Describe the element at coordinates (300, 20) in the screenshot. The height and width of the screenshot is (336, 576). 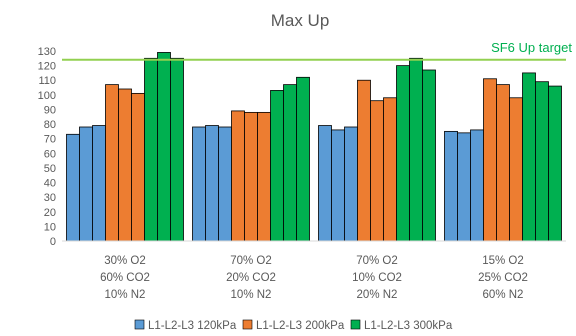
I see `chart-title: Max Up` at that location.